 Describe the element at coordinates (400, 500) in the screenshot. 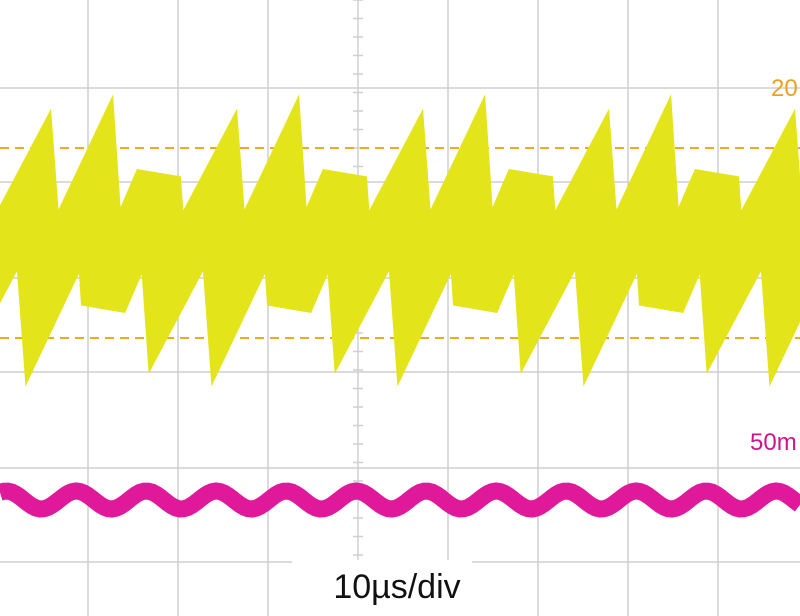

I see `channel-2-waveform` at that location.